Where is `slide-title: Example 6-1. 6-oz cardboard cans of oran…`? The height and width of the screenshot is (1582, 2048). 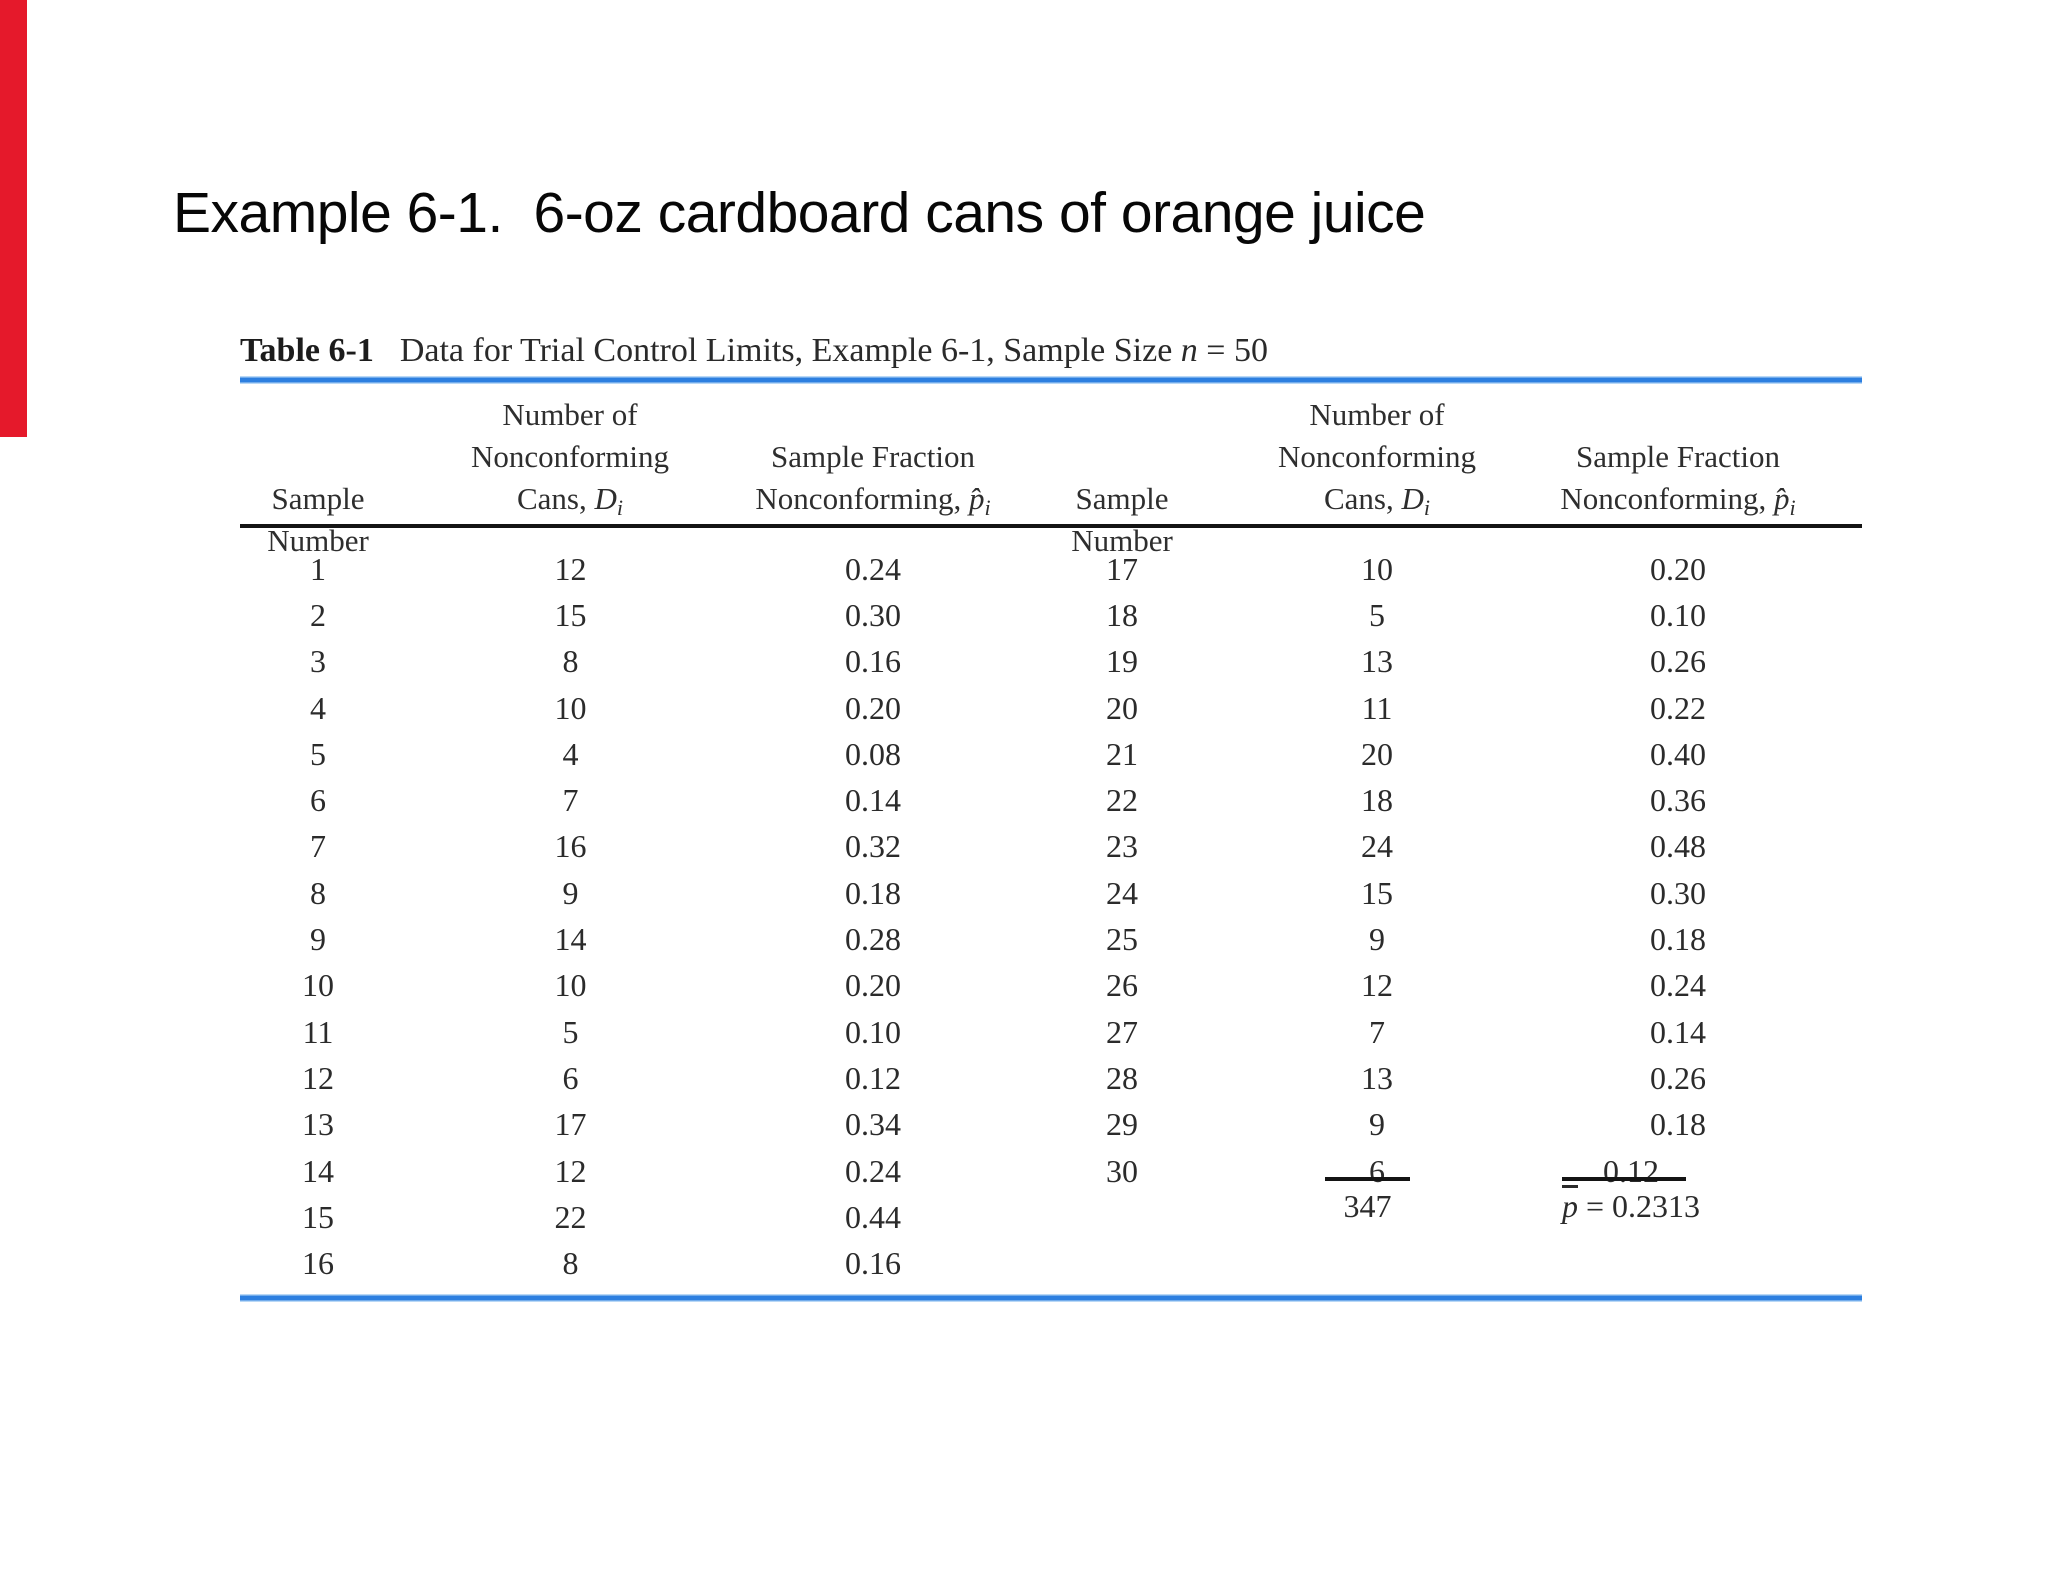
slide-title: Example 6-1. 6-oz cardboard cans of oran… is located at coordinates (799, 213).